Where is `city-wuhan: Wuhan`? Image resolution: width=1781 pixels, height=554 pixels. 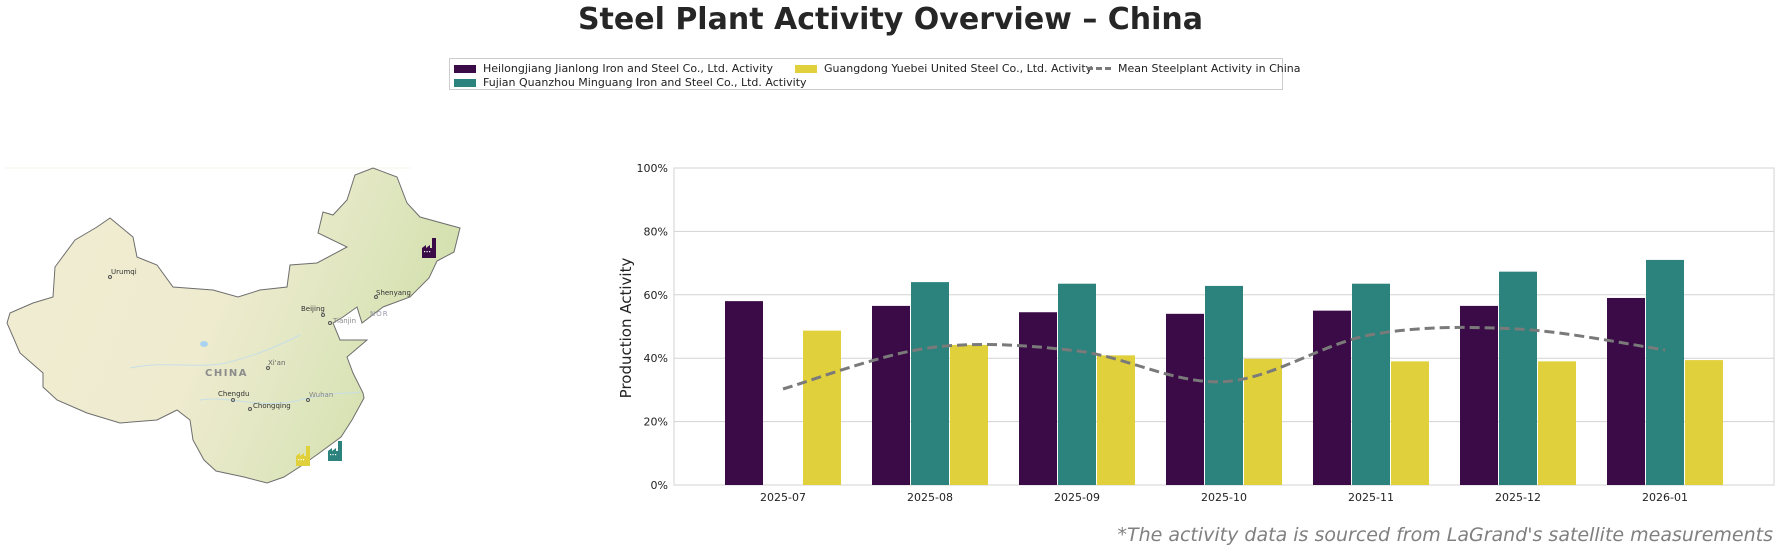 city-wuhan: Wuhan is located at coordinates (319, 396).